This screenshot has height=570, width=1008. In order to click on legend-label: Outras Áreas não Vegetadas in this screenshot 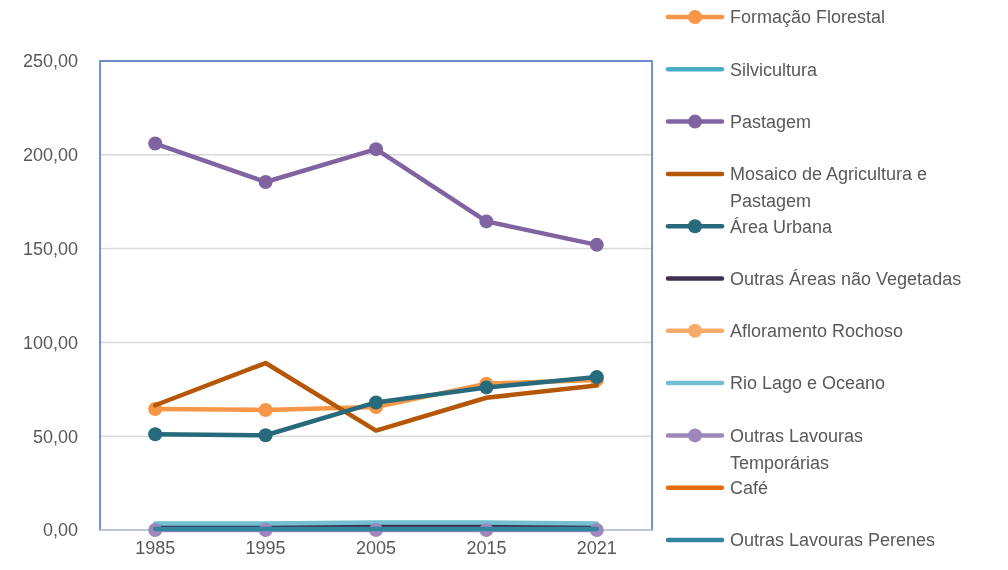, I will do `click(846, 278)`.